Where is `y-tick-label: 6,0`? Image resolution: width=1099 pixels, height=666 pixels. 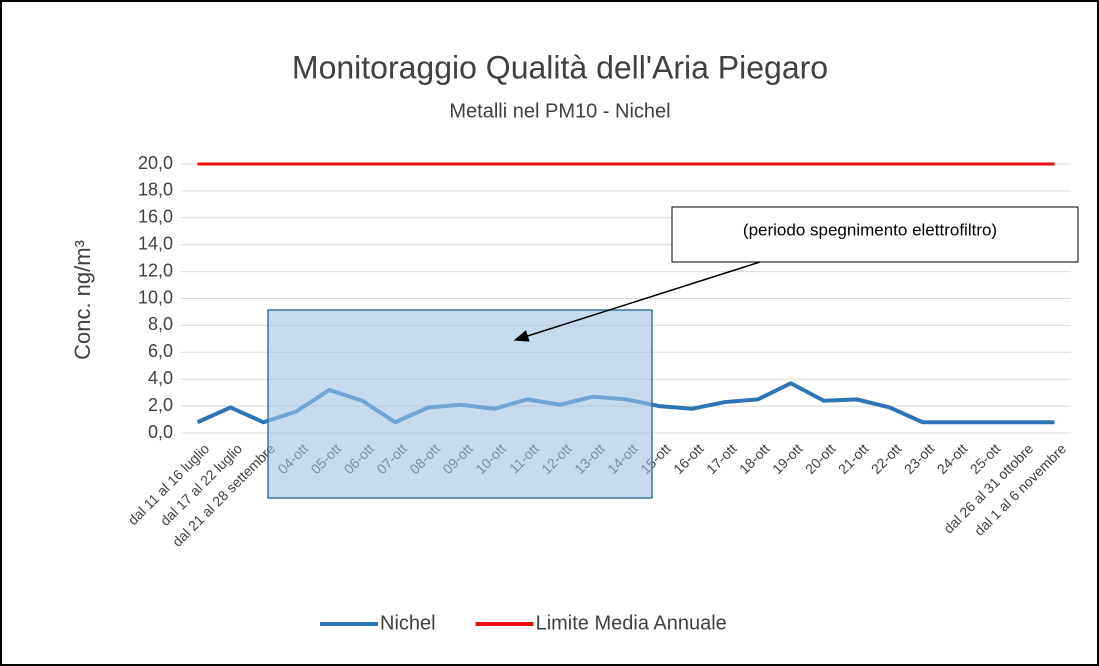 y-tick-label: 6,0 is located at coordinates (160, 351).